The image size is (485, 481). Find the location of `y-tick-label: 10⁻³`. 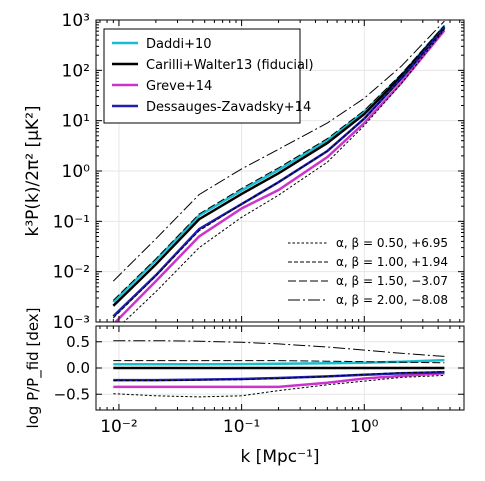

y-tick-label: 10⁻³ is located at coordinates (71, 323).